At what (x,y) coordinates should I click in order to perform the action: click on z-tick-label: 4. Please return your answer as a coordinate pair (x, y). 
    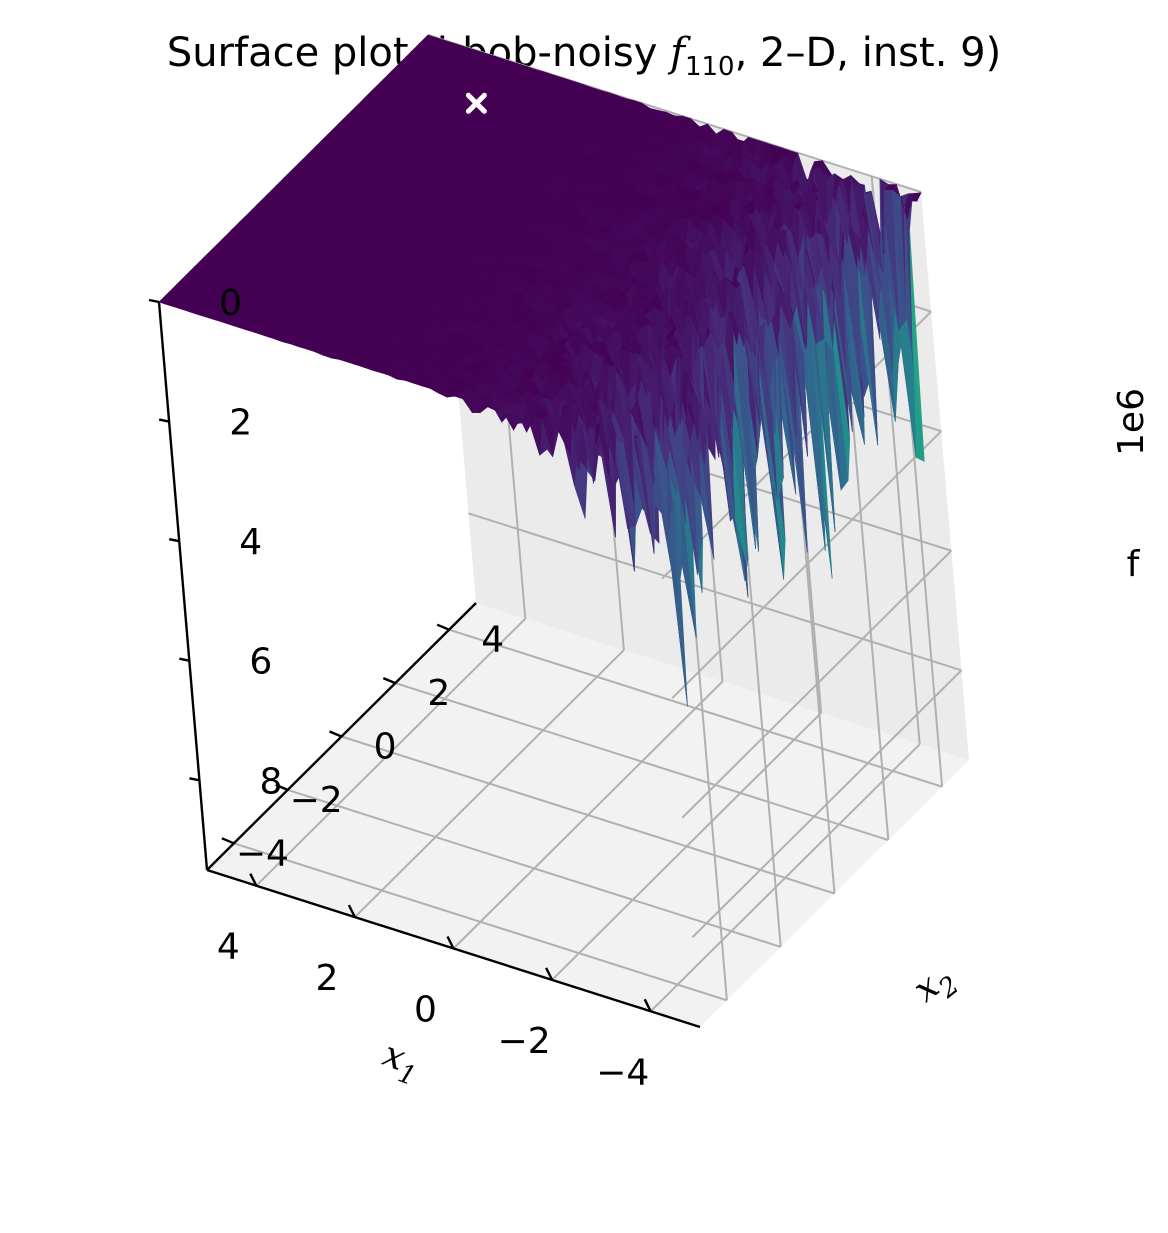
    Looking at the image, I should click on (250, 542).